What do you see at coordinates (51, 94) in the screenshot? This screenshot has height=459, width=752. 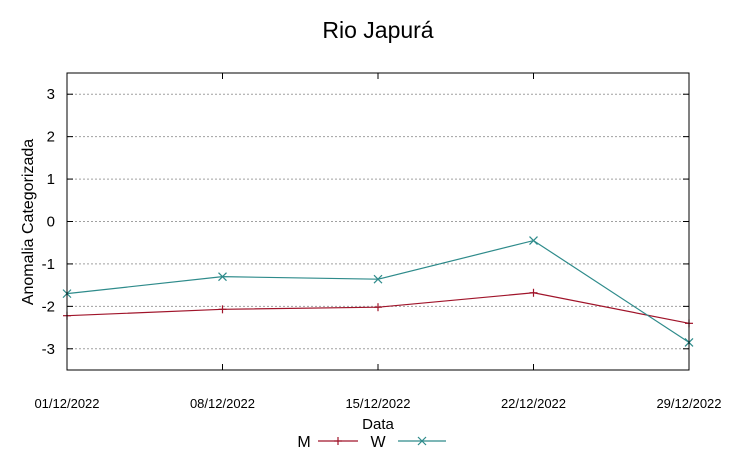 I see `y-tick-label: 3` at bounding box center [51, 94].